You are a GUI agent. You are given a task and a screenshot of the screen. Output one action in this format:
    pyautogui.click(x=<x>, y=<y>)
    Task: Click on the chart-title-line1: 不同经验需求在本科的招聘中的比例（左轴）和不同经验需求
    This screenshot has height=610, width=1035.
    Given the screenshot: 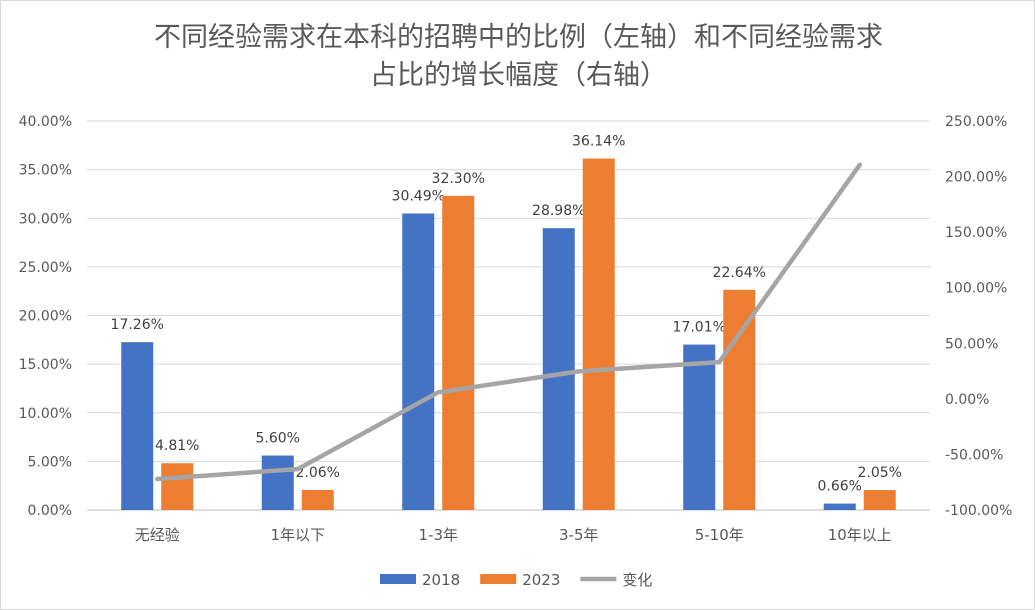 What is the action you would take?
    pyautogui.click(x=518, y=37)
    